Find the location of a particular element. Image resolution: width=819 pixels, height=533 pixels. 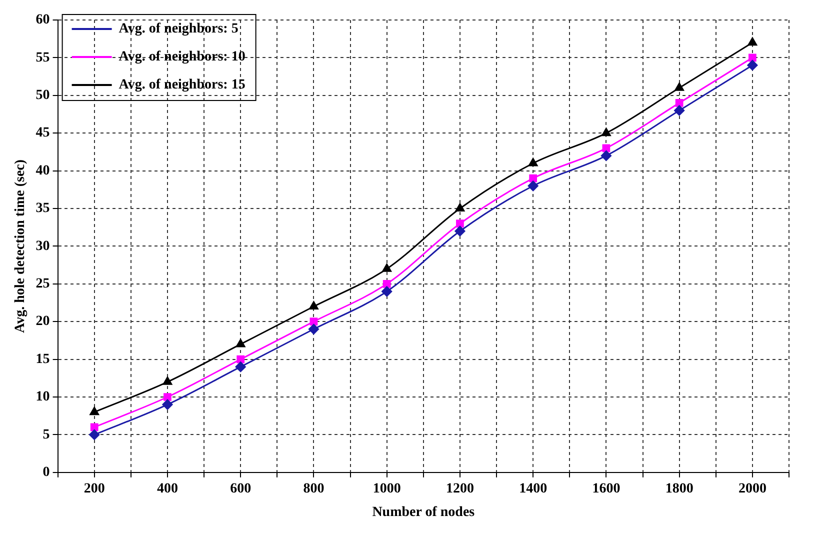

y-tick-label: 35 is located at coordinates (43, 208).